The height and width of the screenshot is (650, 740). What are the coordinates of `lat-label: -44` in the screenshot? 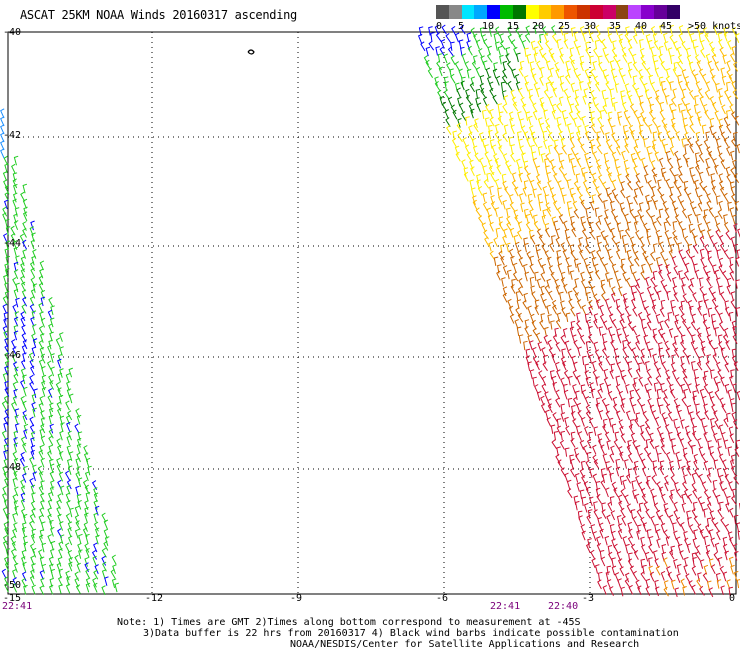 It's located at (12, 243).